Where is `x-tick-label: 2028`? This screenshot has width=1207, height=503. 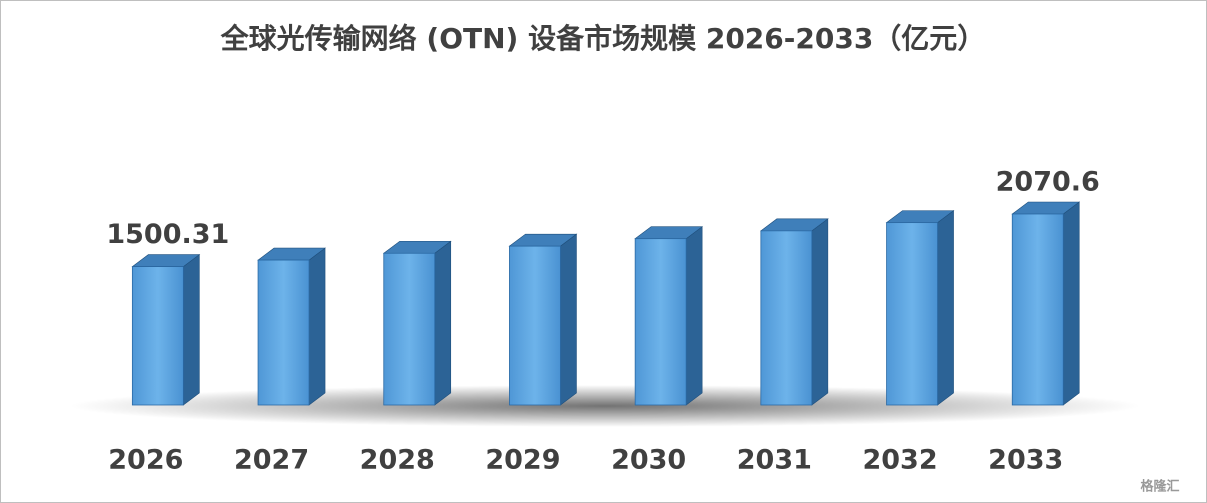 x-tick-label: 2028 is located at coordinates (397, 460).